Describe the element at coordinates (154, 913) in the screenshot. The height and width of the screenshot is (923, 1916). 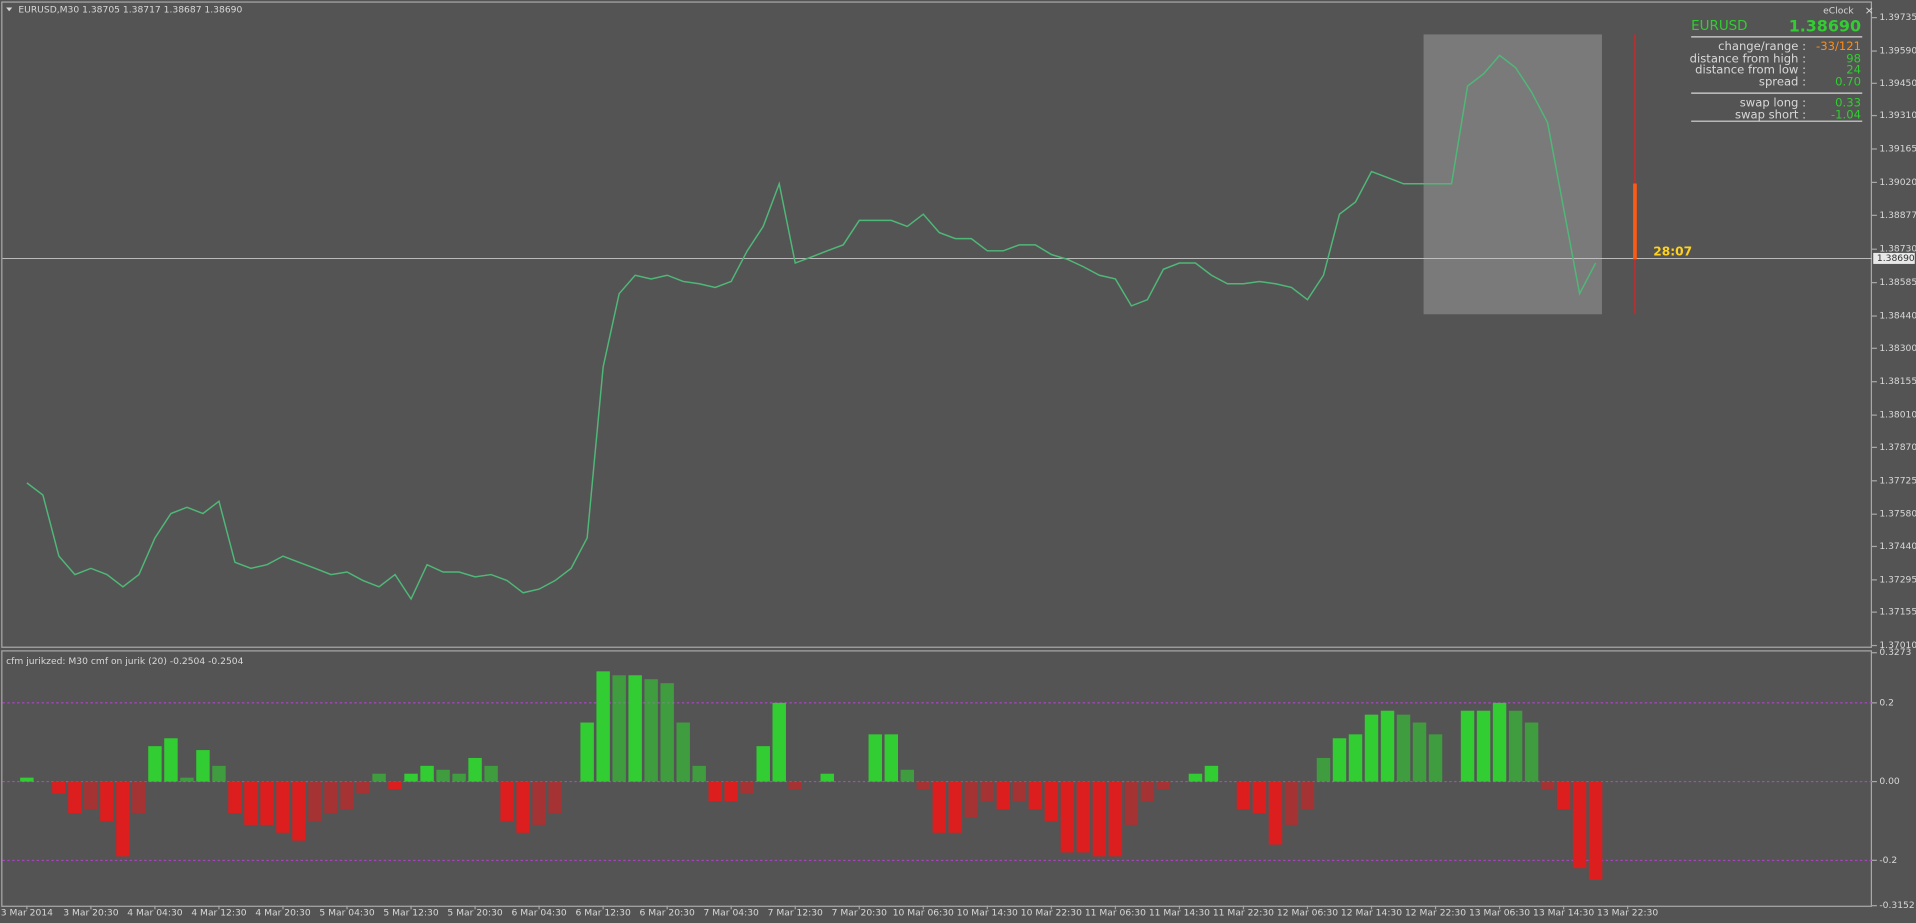
I see `x-tick-label: 4 Mar 04:30` at that location.